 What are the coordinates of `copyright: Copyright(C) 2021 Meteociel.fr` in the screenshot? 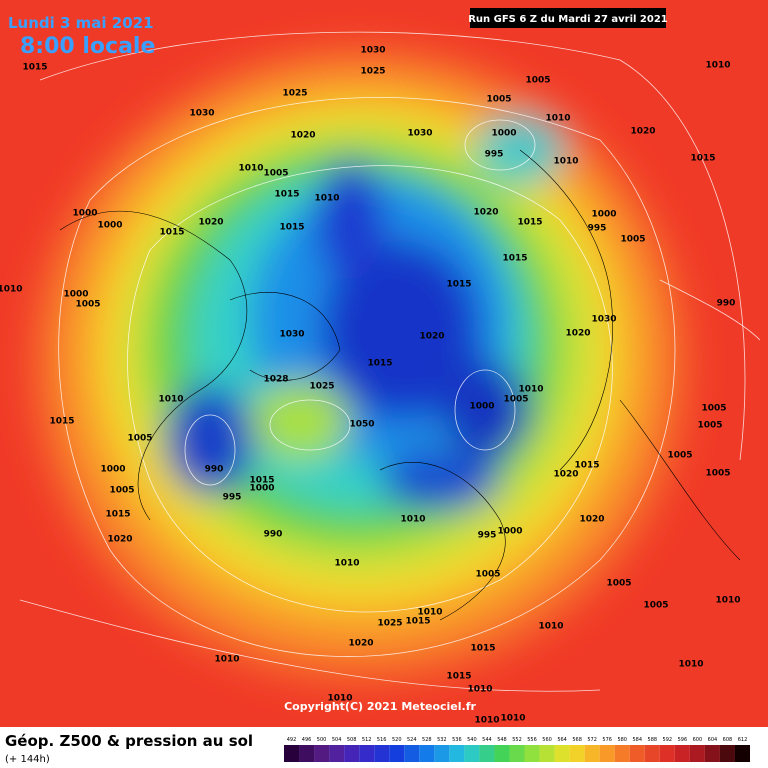 It's located at (380, 706).